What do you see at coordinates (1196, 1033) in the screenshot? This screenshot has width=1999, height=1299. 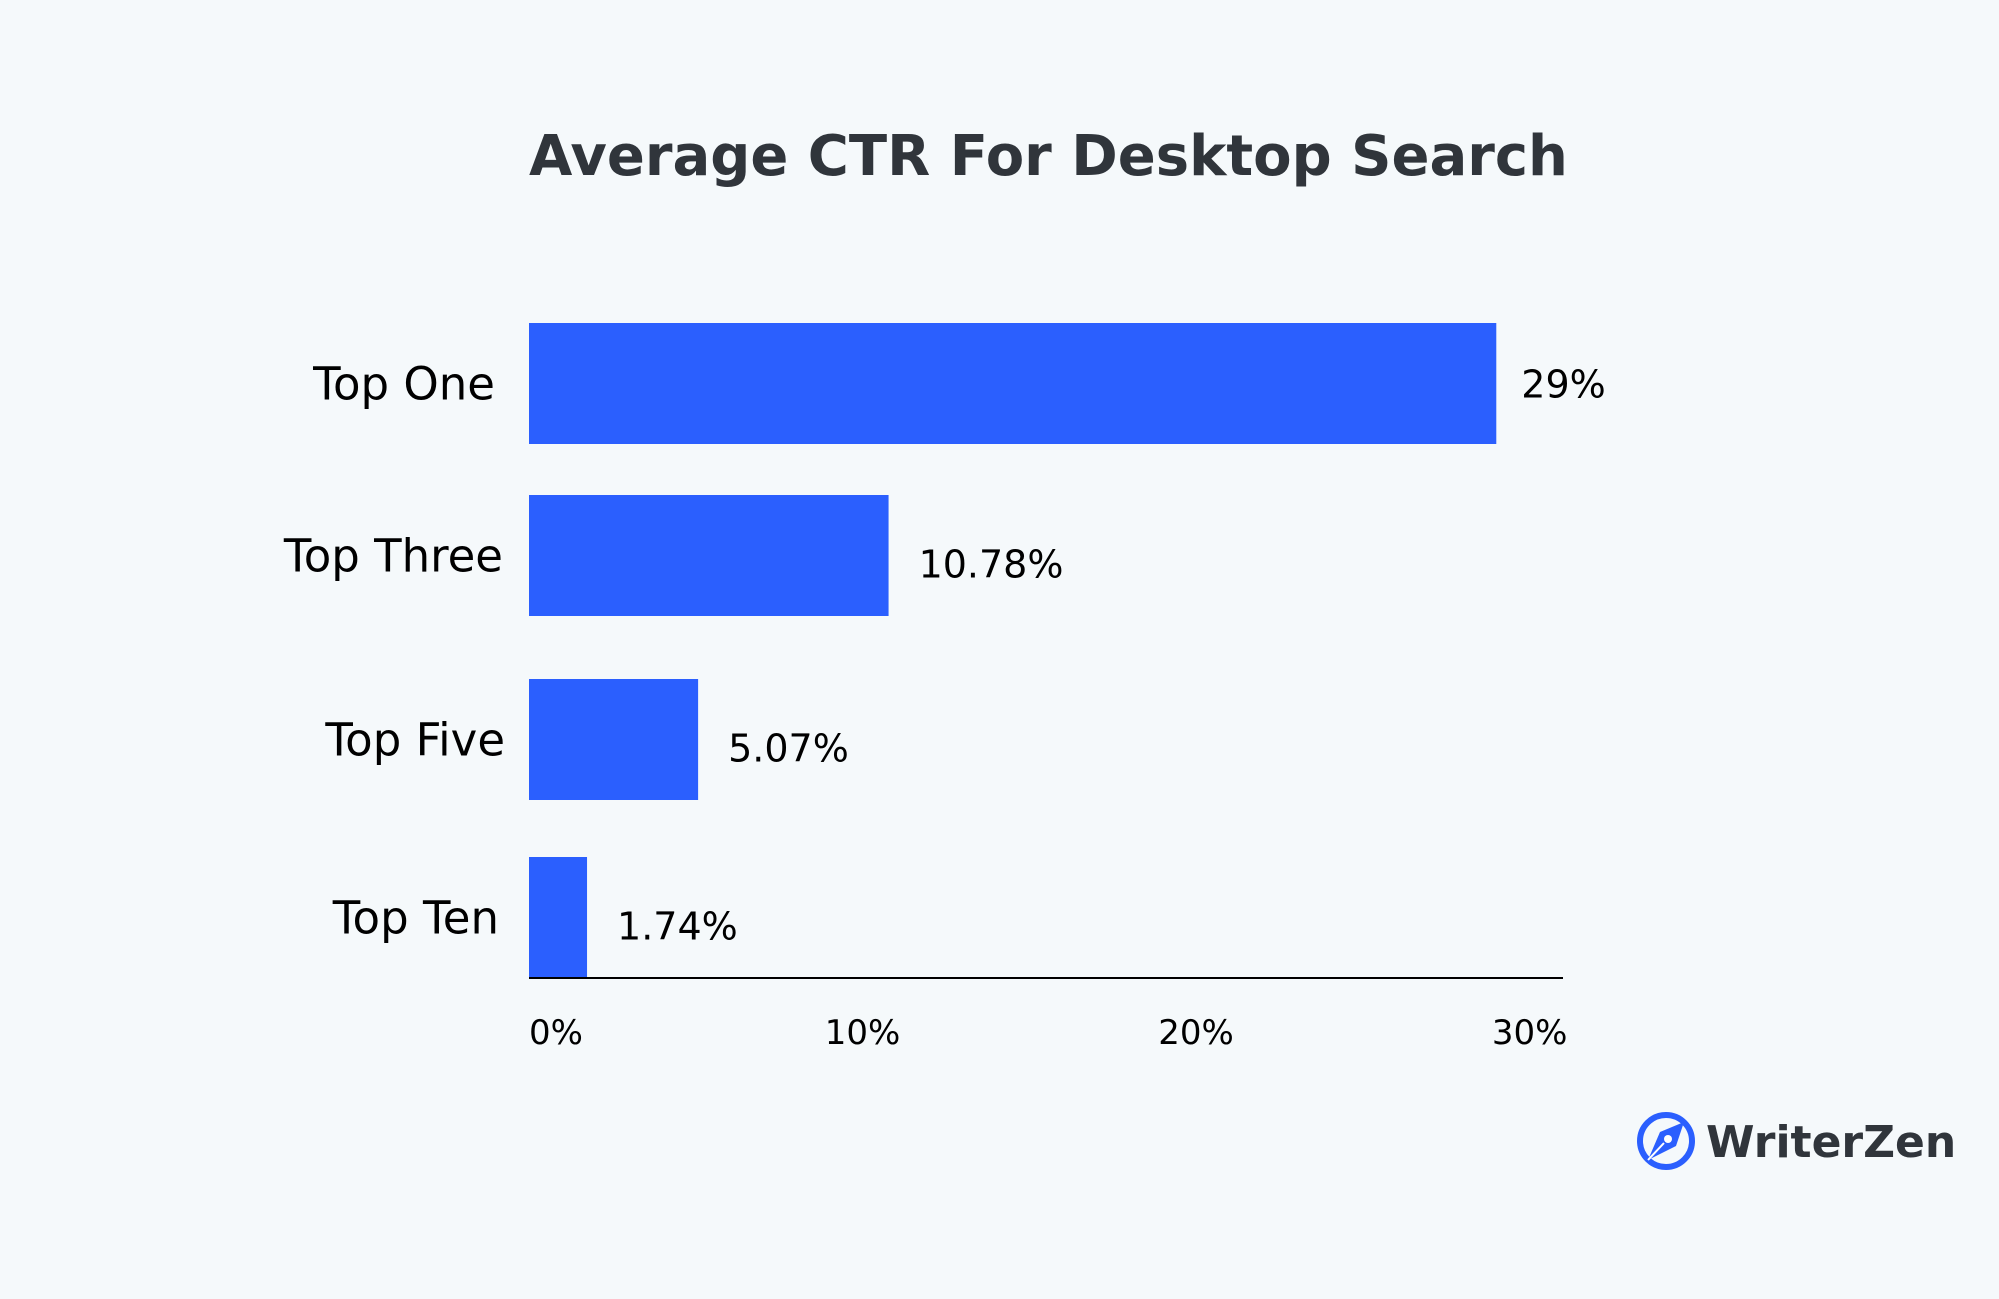 I see `x-tick-label: 20%` at bounding box center [1196, 1033].